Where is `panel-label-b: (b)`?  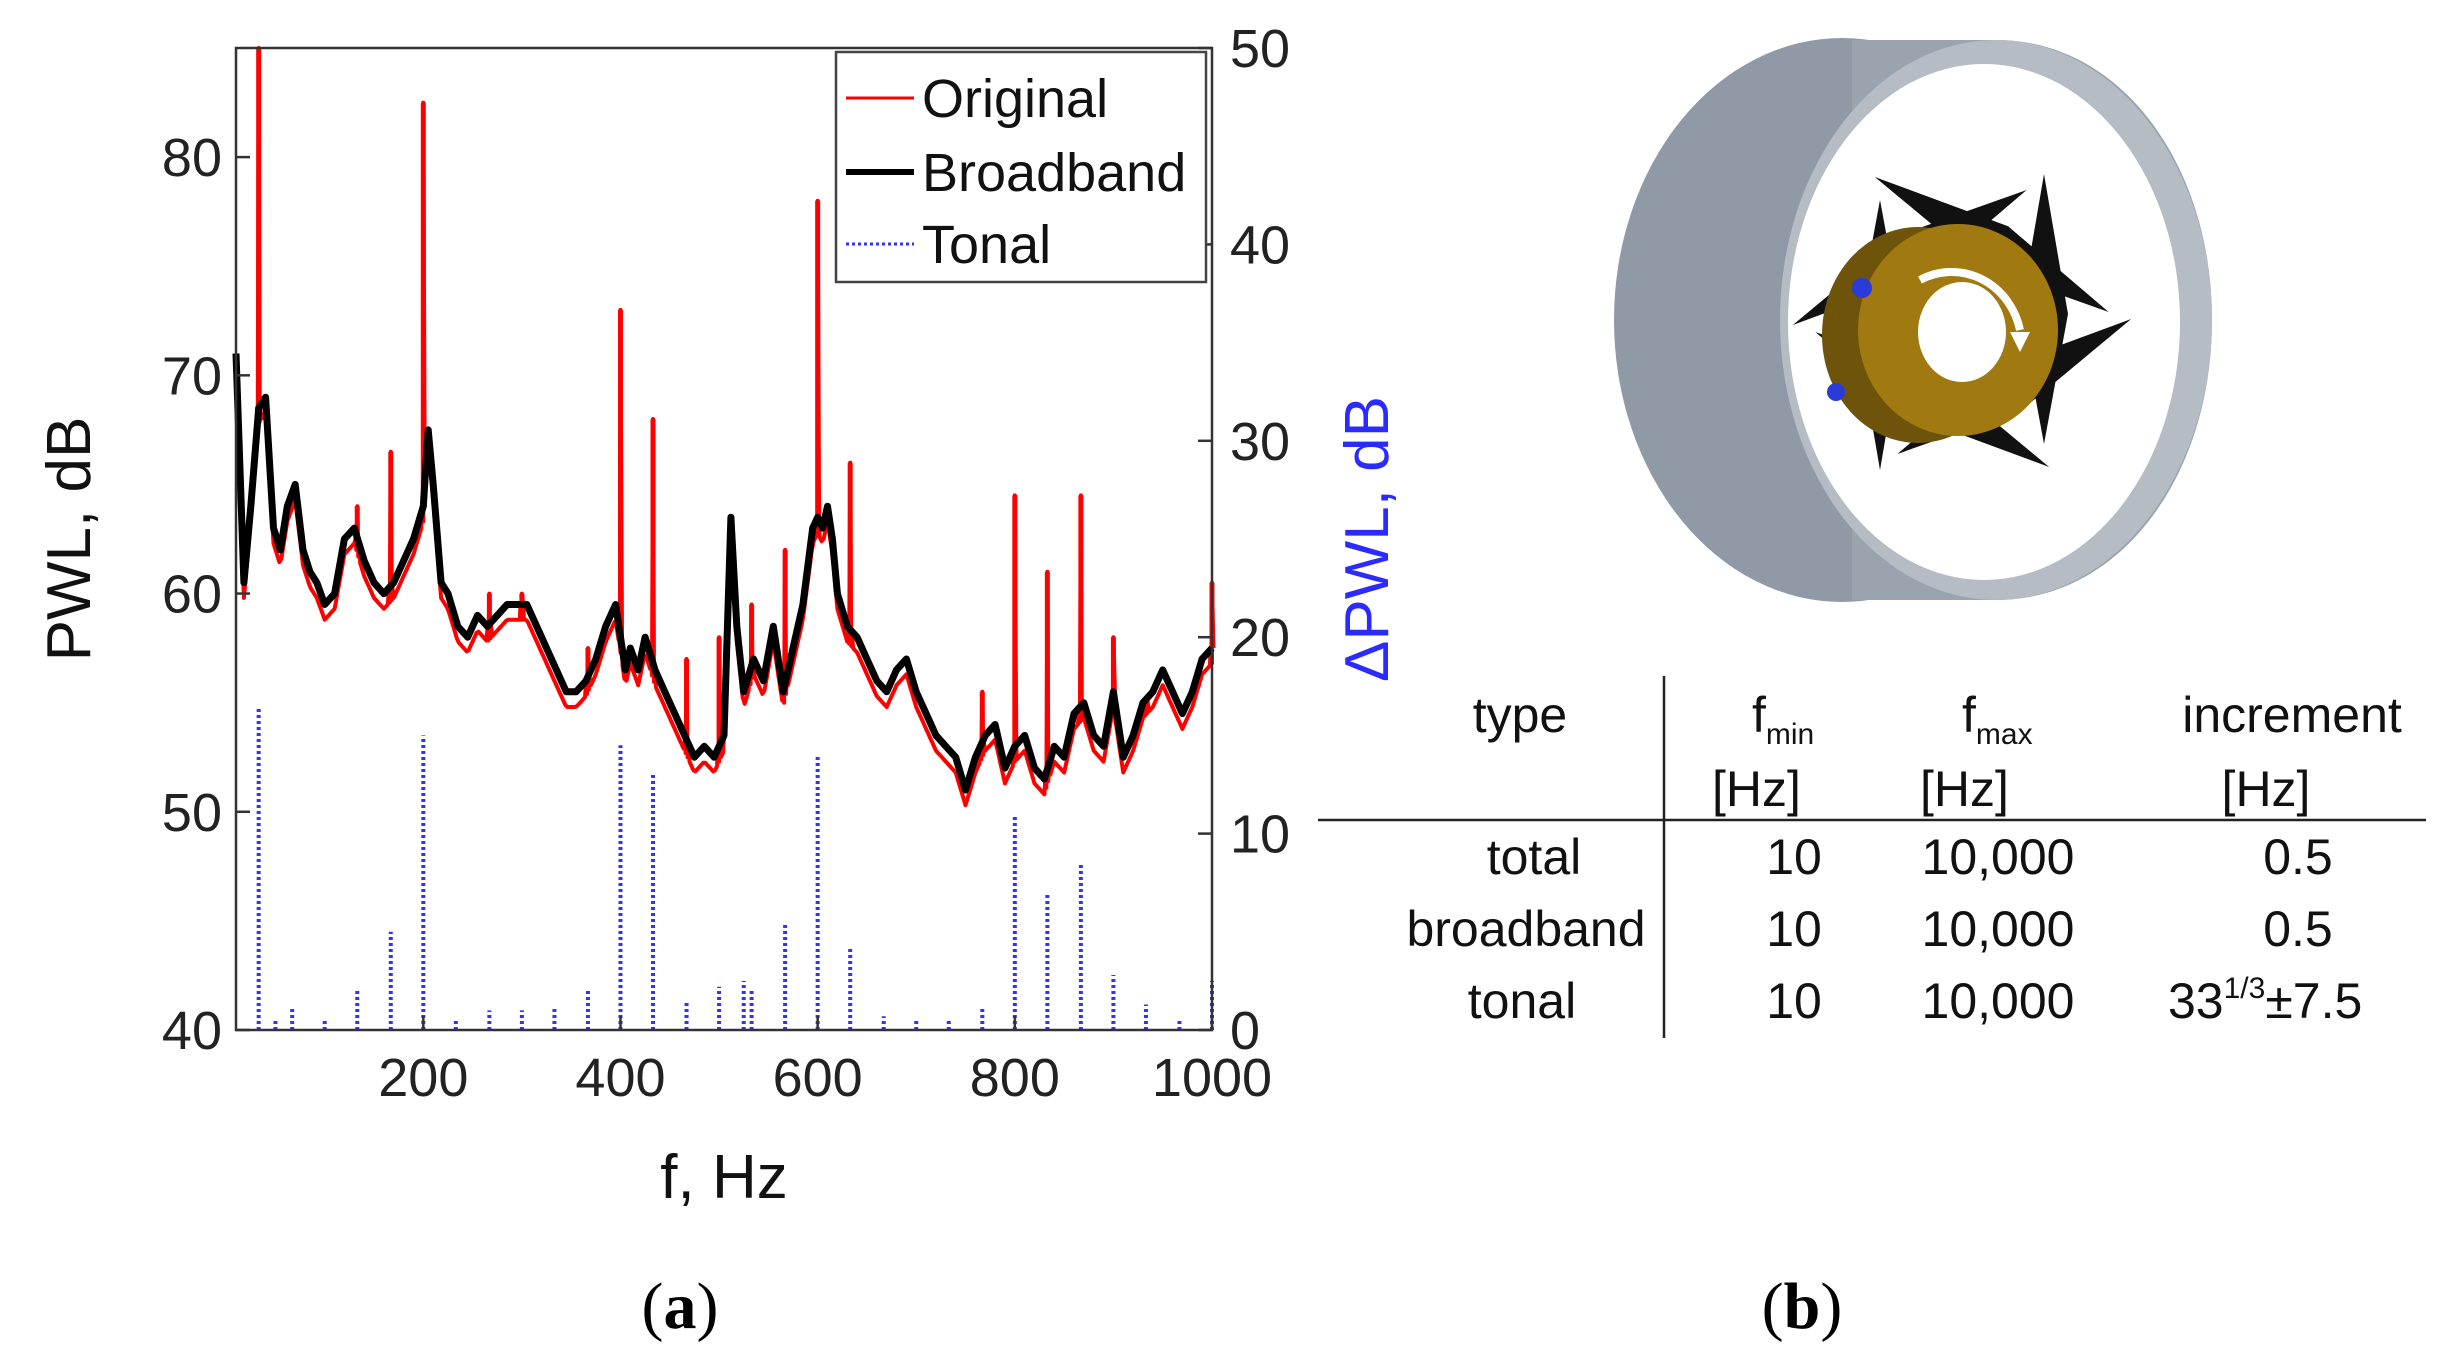
panel-label-b: (b) is located at coordinates (1802, 1306).